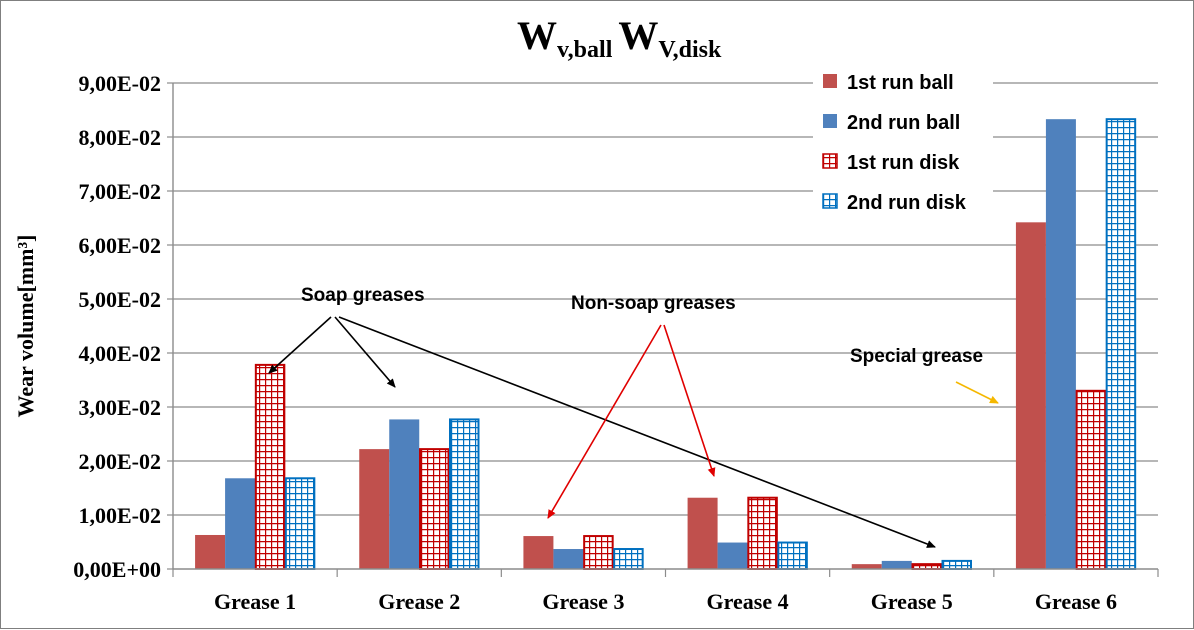 The width and height of the screenshot is (1194, 630). What do you see at coordinates (830, 161) in the screenshot?
I see `legend-swatch-1st-run-disk` at bounding box center [830, 161].